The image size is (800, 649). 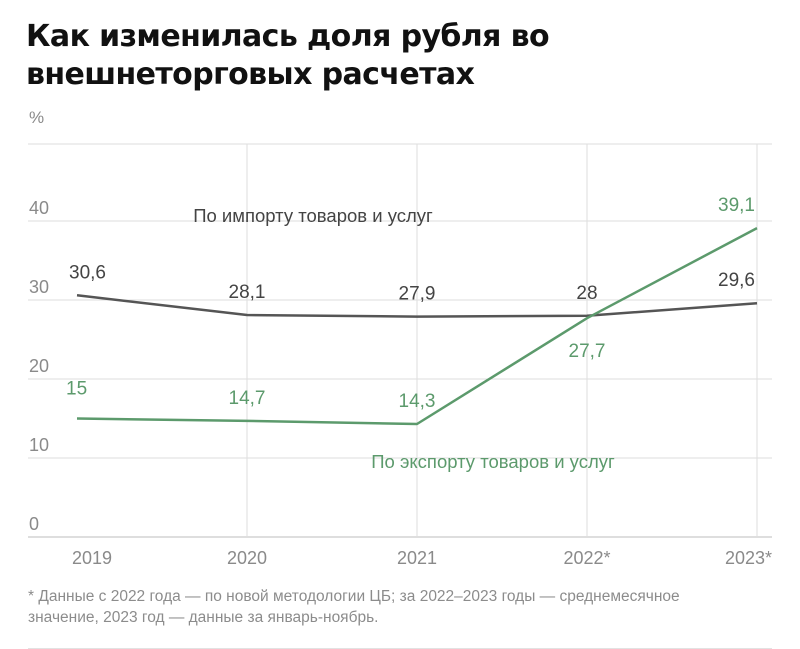 What do you see at coordinates (34, 524) in the screenshot?
I see `y-tick-label: 0` at bounding box center [34, 524].